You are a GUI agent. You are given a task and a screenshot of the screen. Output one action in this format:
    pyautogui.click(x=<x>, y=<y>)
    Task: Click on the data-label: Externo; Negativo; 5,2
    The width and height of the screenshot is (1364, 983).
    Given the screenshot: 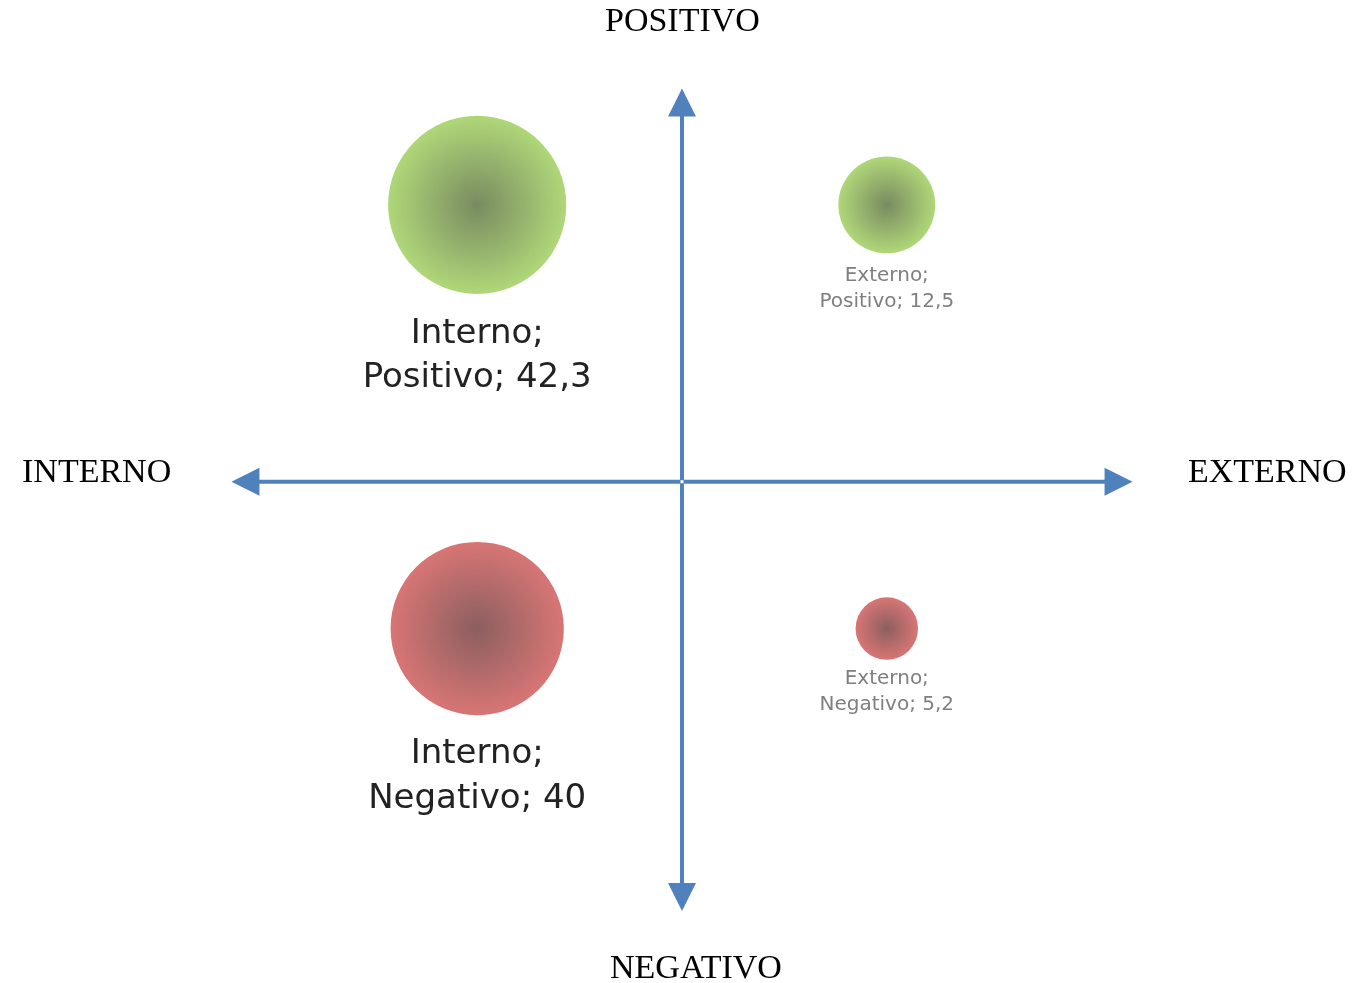 What is the action you would take?
    pyautogui.click(x=887, y=689)
    